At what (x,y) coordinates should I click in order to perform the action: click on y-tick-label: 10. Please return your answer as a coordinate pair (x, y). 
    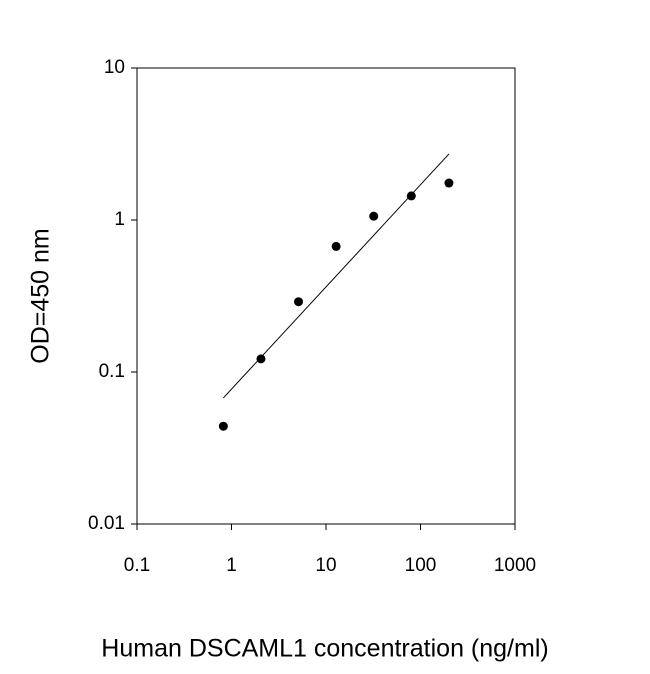
    Looking at the image, I should click on (114, 67).